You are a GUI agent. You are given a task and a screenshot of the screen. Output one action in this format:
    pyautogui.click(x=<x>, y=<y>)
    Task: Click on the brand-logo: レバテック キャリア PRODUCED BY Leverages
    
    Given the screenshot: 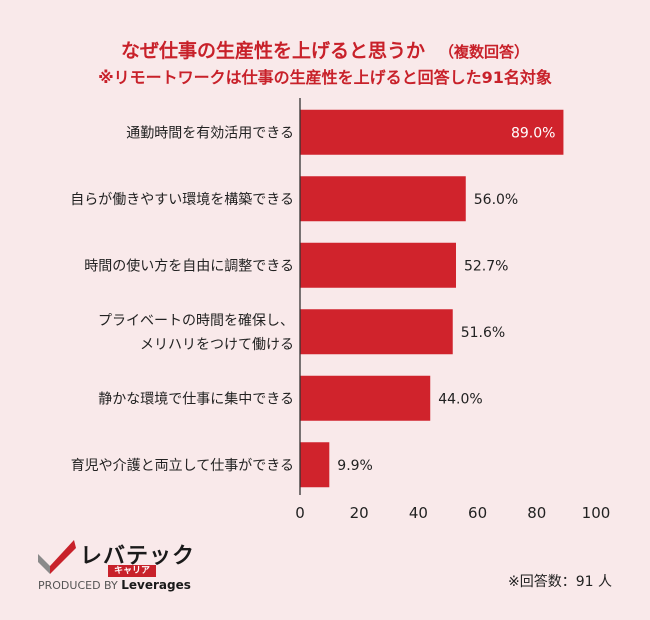 What is the action you would take?
    pyautogui.click(x=133, y=566)
    